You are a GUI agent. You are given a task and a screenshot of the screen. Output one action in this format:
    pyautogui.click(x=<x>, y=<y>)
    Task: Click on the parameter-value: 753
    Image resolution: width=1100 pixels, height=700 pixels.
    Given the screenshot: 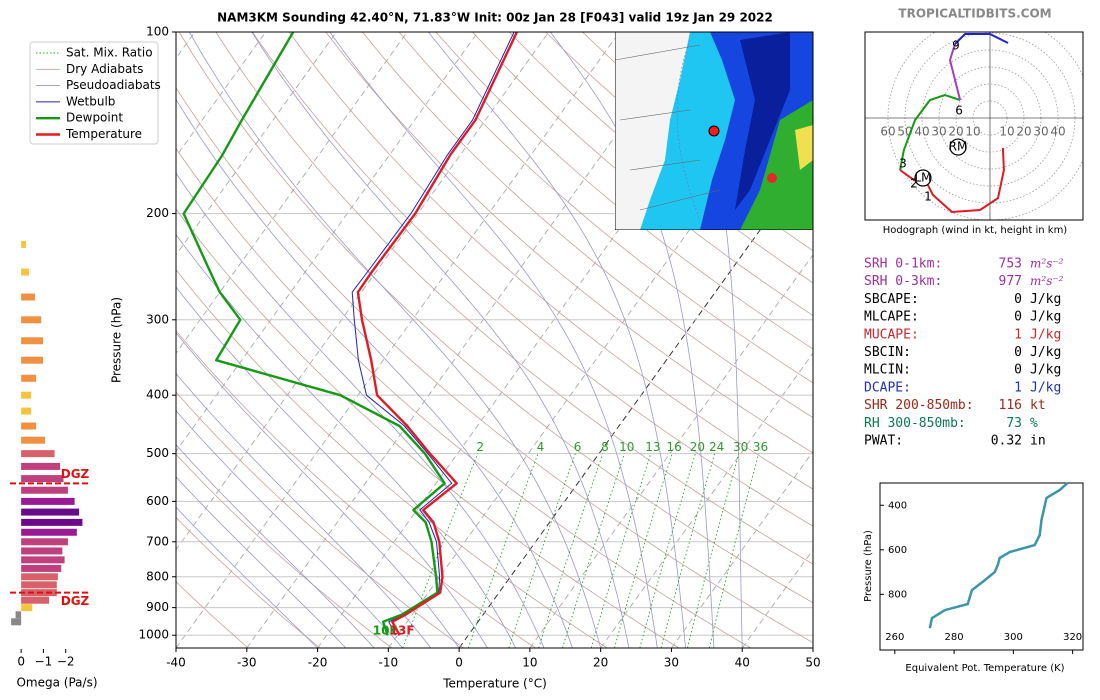 What is the action you would take?
    pyautogui.click(x=1010, y=264)
    